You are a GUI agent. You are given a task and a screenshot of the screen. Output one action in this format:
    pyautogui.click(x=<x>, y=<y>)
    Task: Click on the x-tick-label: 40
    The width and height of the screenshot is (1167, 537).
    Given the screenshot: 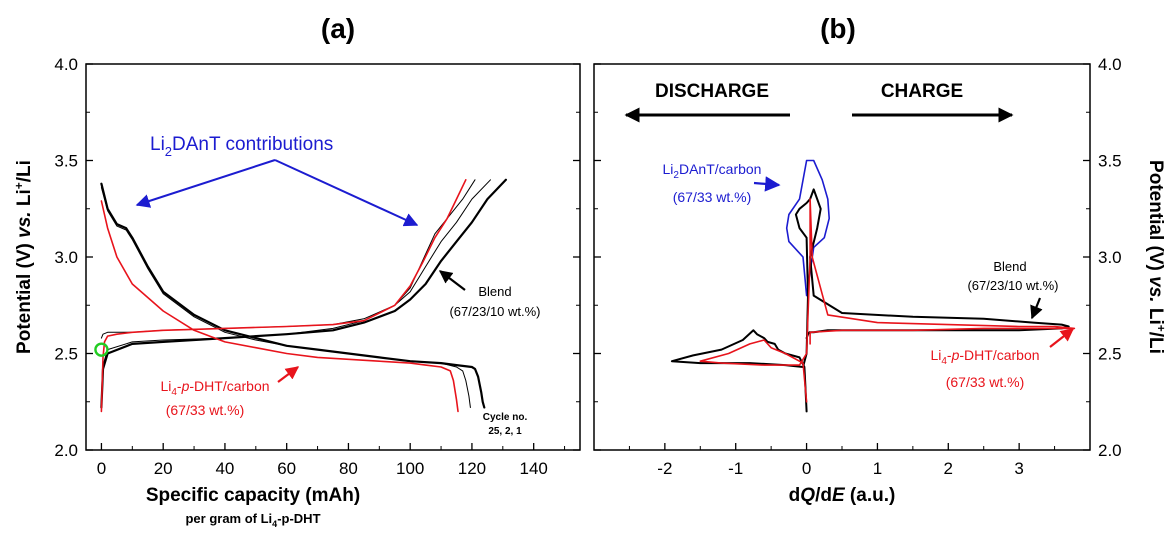 What is the action you would take?
    pyautogui.click(x=224, y=468)
    